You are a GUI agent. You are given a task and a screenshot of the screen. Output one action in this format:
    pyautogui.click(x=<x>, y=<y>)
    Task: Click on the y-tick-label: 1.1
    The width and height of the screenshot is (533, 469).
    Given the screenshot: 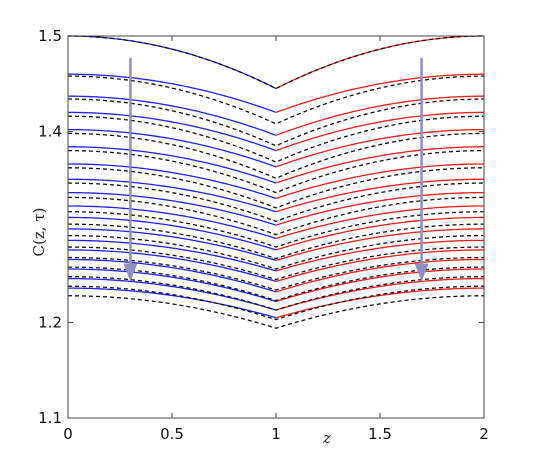 What is the action you would take?
    pyautogui.click(x=50, y=418)
    